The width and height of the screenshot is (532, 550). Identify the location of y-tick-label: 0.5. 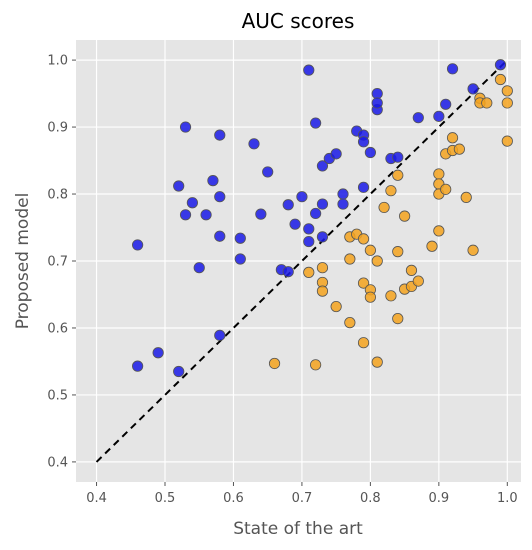
(57, 395).